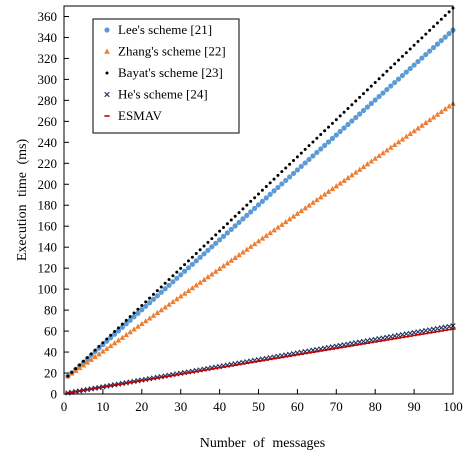  I want to click on legend-label: ESMAV, so click(140, 115).